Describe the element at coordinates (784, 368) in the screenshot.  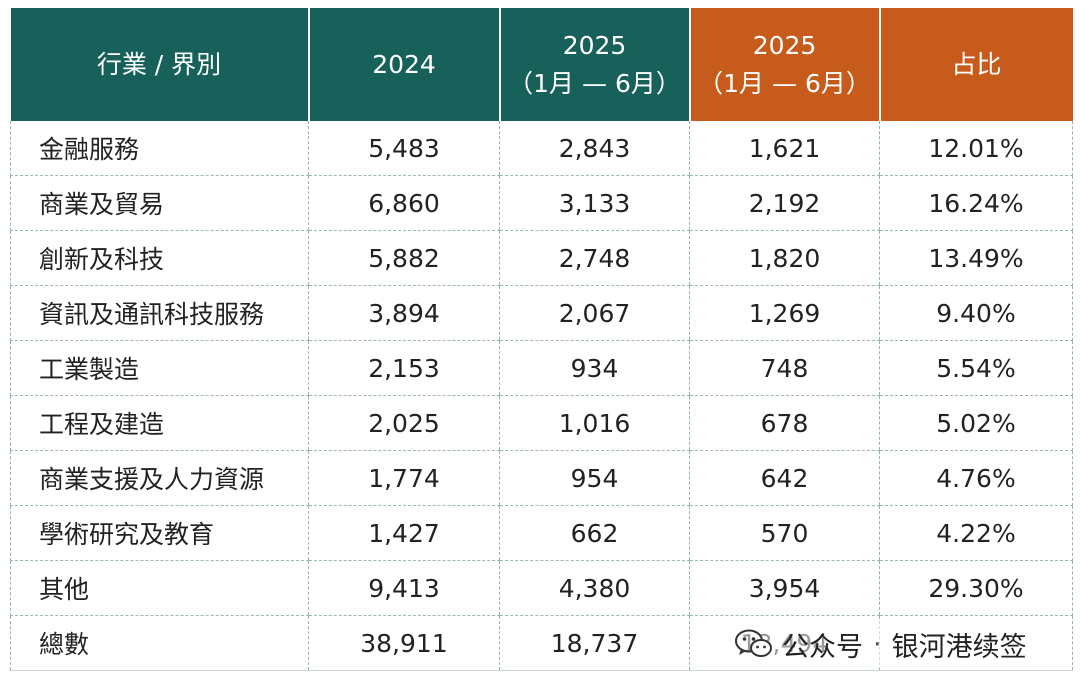
I see `cell-2025-h1-highlight: 748` at that location.